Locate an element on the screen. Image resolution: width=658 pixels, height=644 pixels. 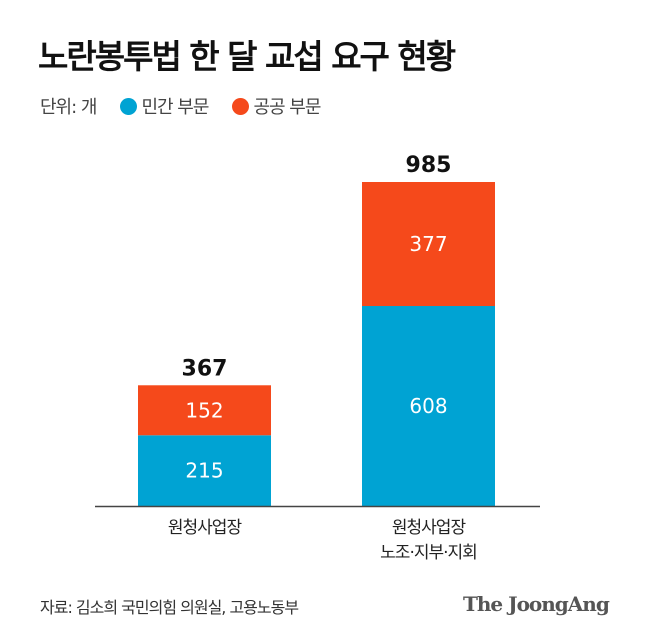
data-label: 377 is located at coordinates (428, 244).